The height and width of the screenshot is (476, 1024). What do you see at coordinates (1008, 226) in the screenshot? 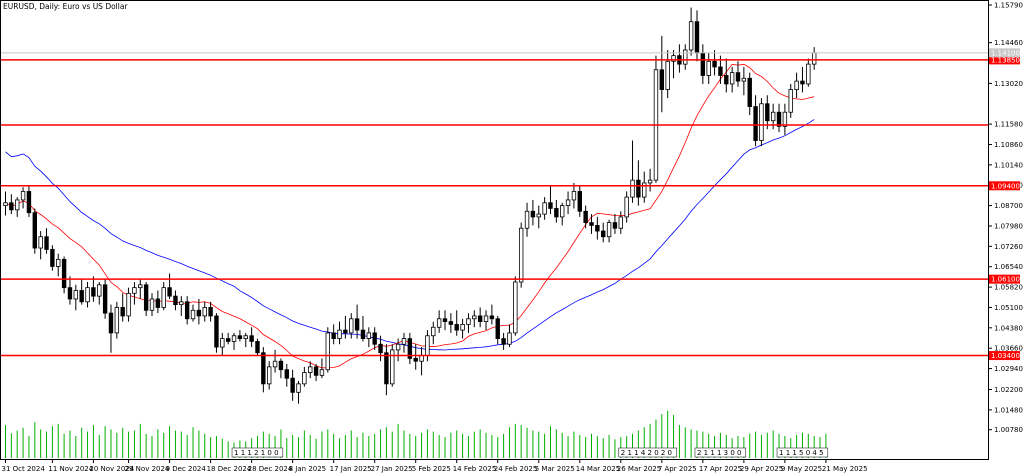
I see `y-tick-label: 1.07980` at bounding box center [1008, 226].